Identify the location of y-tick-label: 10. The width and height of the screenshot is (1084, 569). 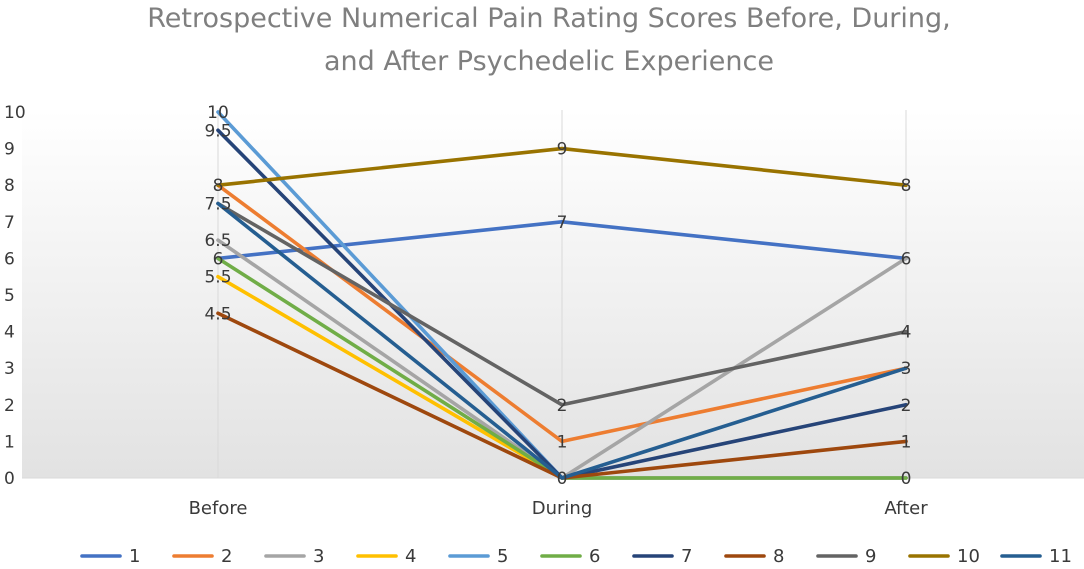
(15, 113).